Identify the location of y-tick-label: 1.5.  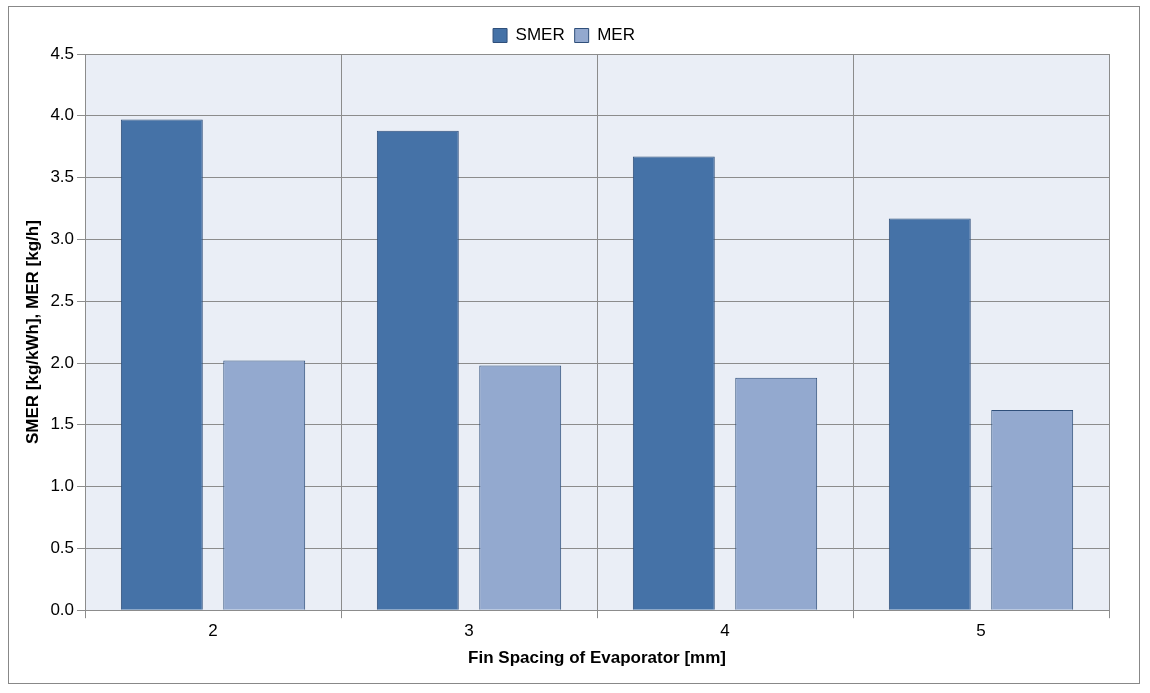
(62, 424).